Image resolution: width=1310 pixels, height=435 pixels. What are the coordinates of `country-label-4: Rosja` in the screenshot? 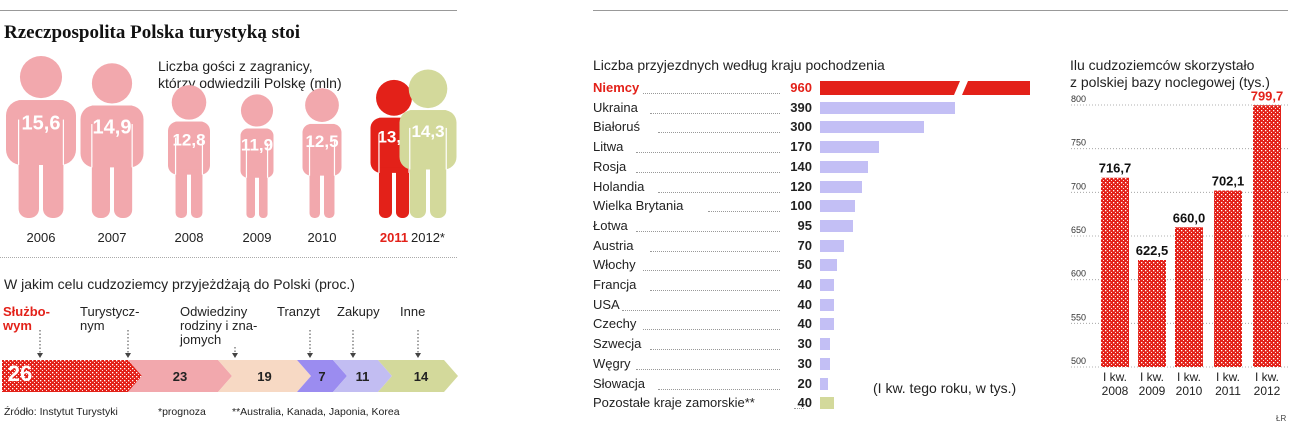 It's located at (610, 166).